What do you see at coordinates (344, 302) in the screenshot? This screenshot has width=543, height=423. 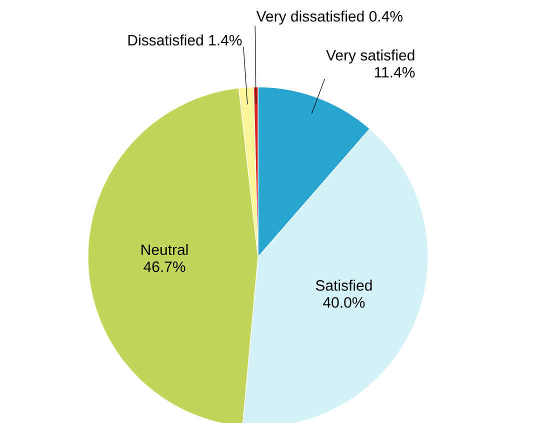 I see `data-label: 40.0%` at bounding box center [344, 302].